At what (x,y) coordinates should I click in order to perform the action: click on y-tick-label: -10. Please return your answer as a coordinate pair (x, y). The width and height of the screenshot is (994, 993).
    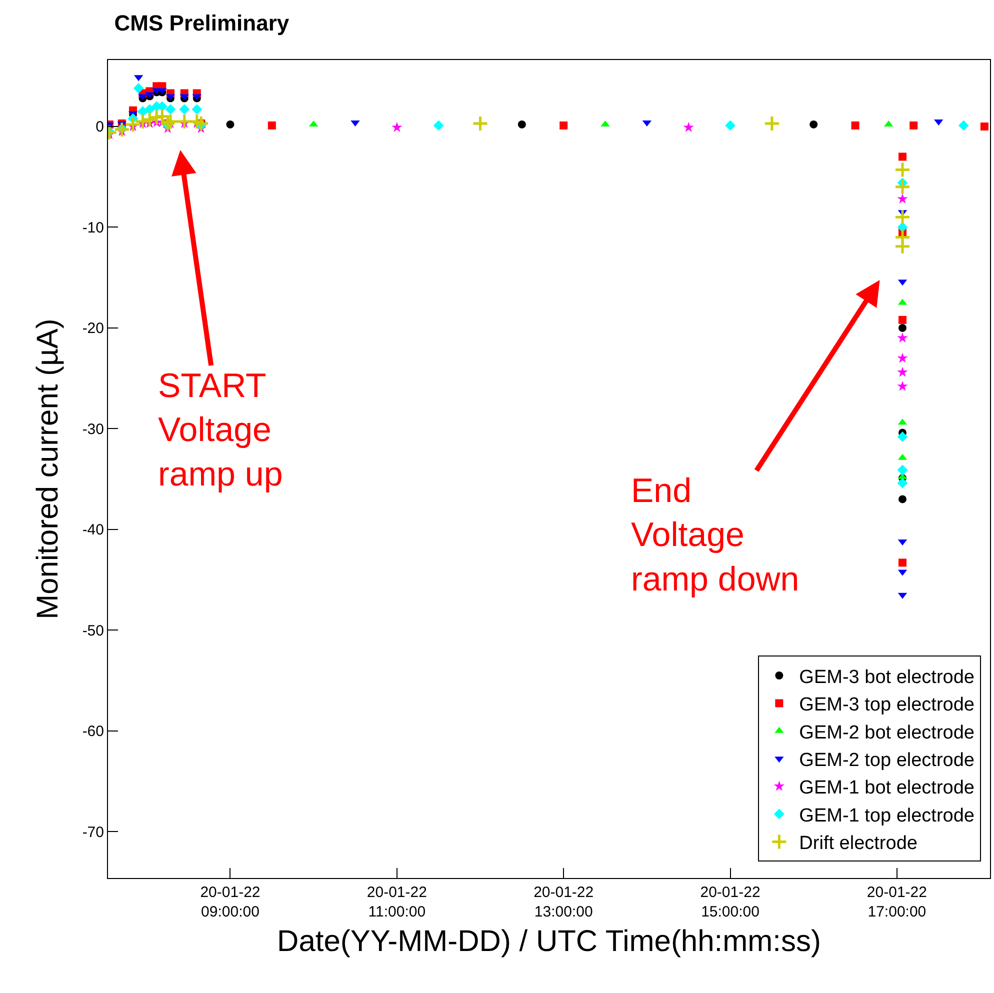
    Looking at the image, I should click on (93, 227).